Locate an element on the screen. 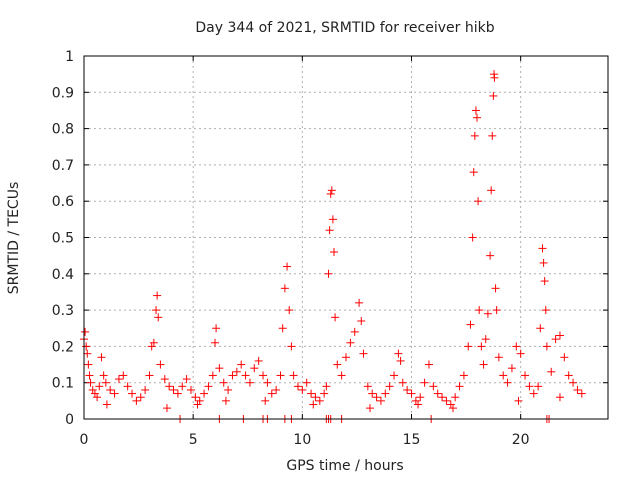 Image resolution: width=640 pixels, height=480 pixels. y-tick-label: 0.7 is located at coordinates (63, 166).